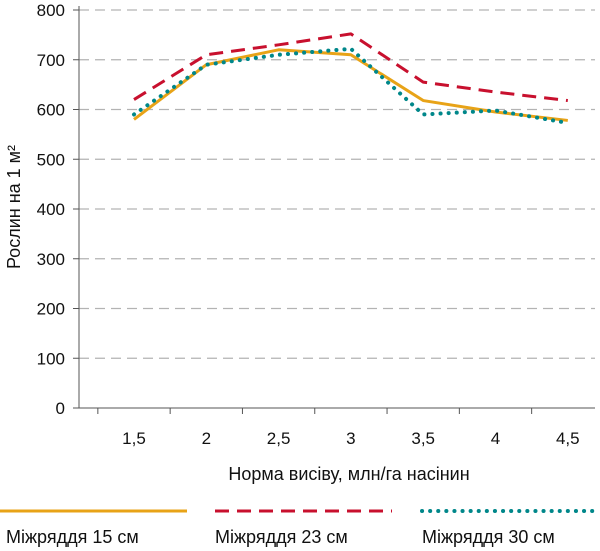 The width and height of the screenshot is (600, 551). I want to click on y-tick-labels: 0 100 200 300 400 500 600 700 800, so click(51, 209).